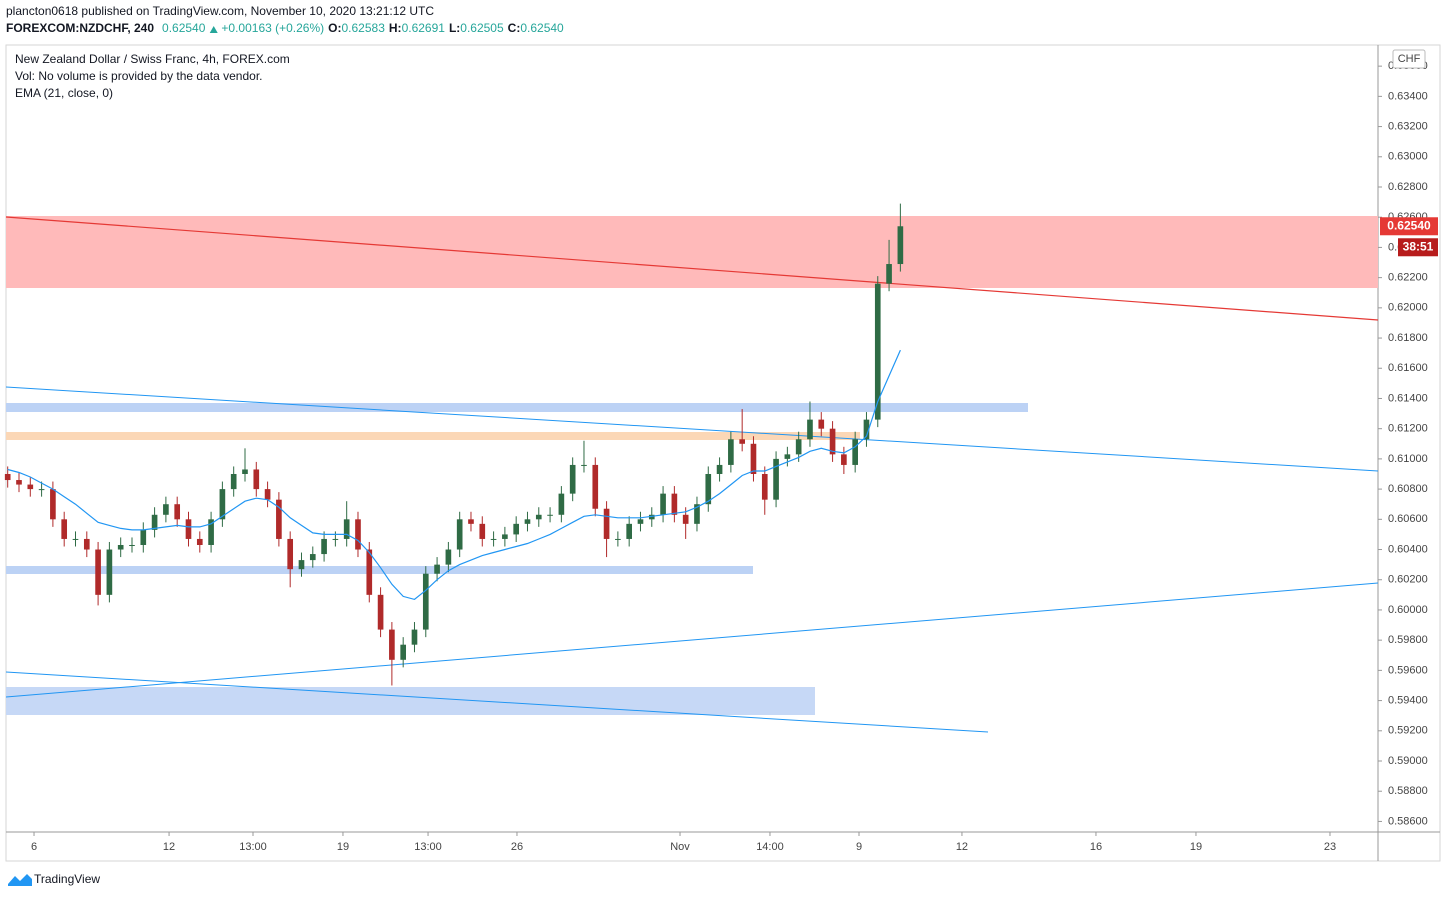 The height and width of the screenshot is (903, 1447). Describe the element at coordinates (1408, 489) in the screenshot. I see `y-tick-label: 0.60800` at that location.